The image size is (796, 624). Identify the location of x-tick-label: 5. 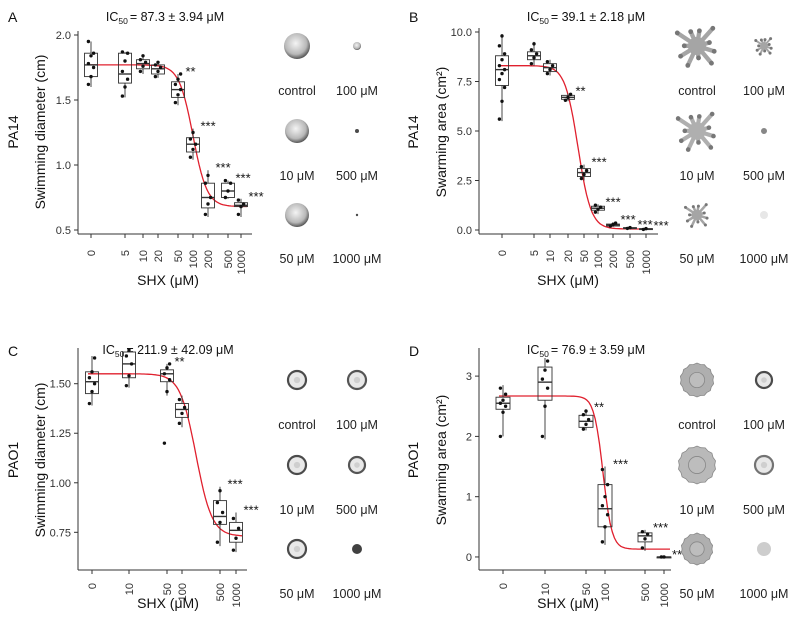
(126, 253).